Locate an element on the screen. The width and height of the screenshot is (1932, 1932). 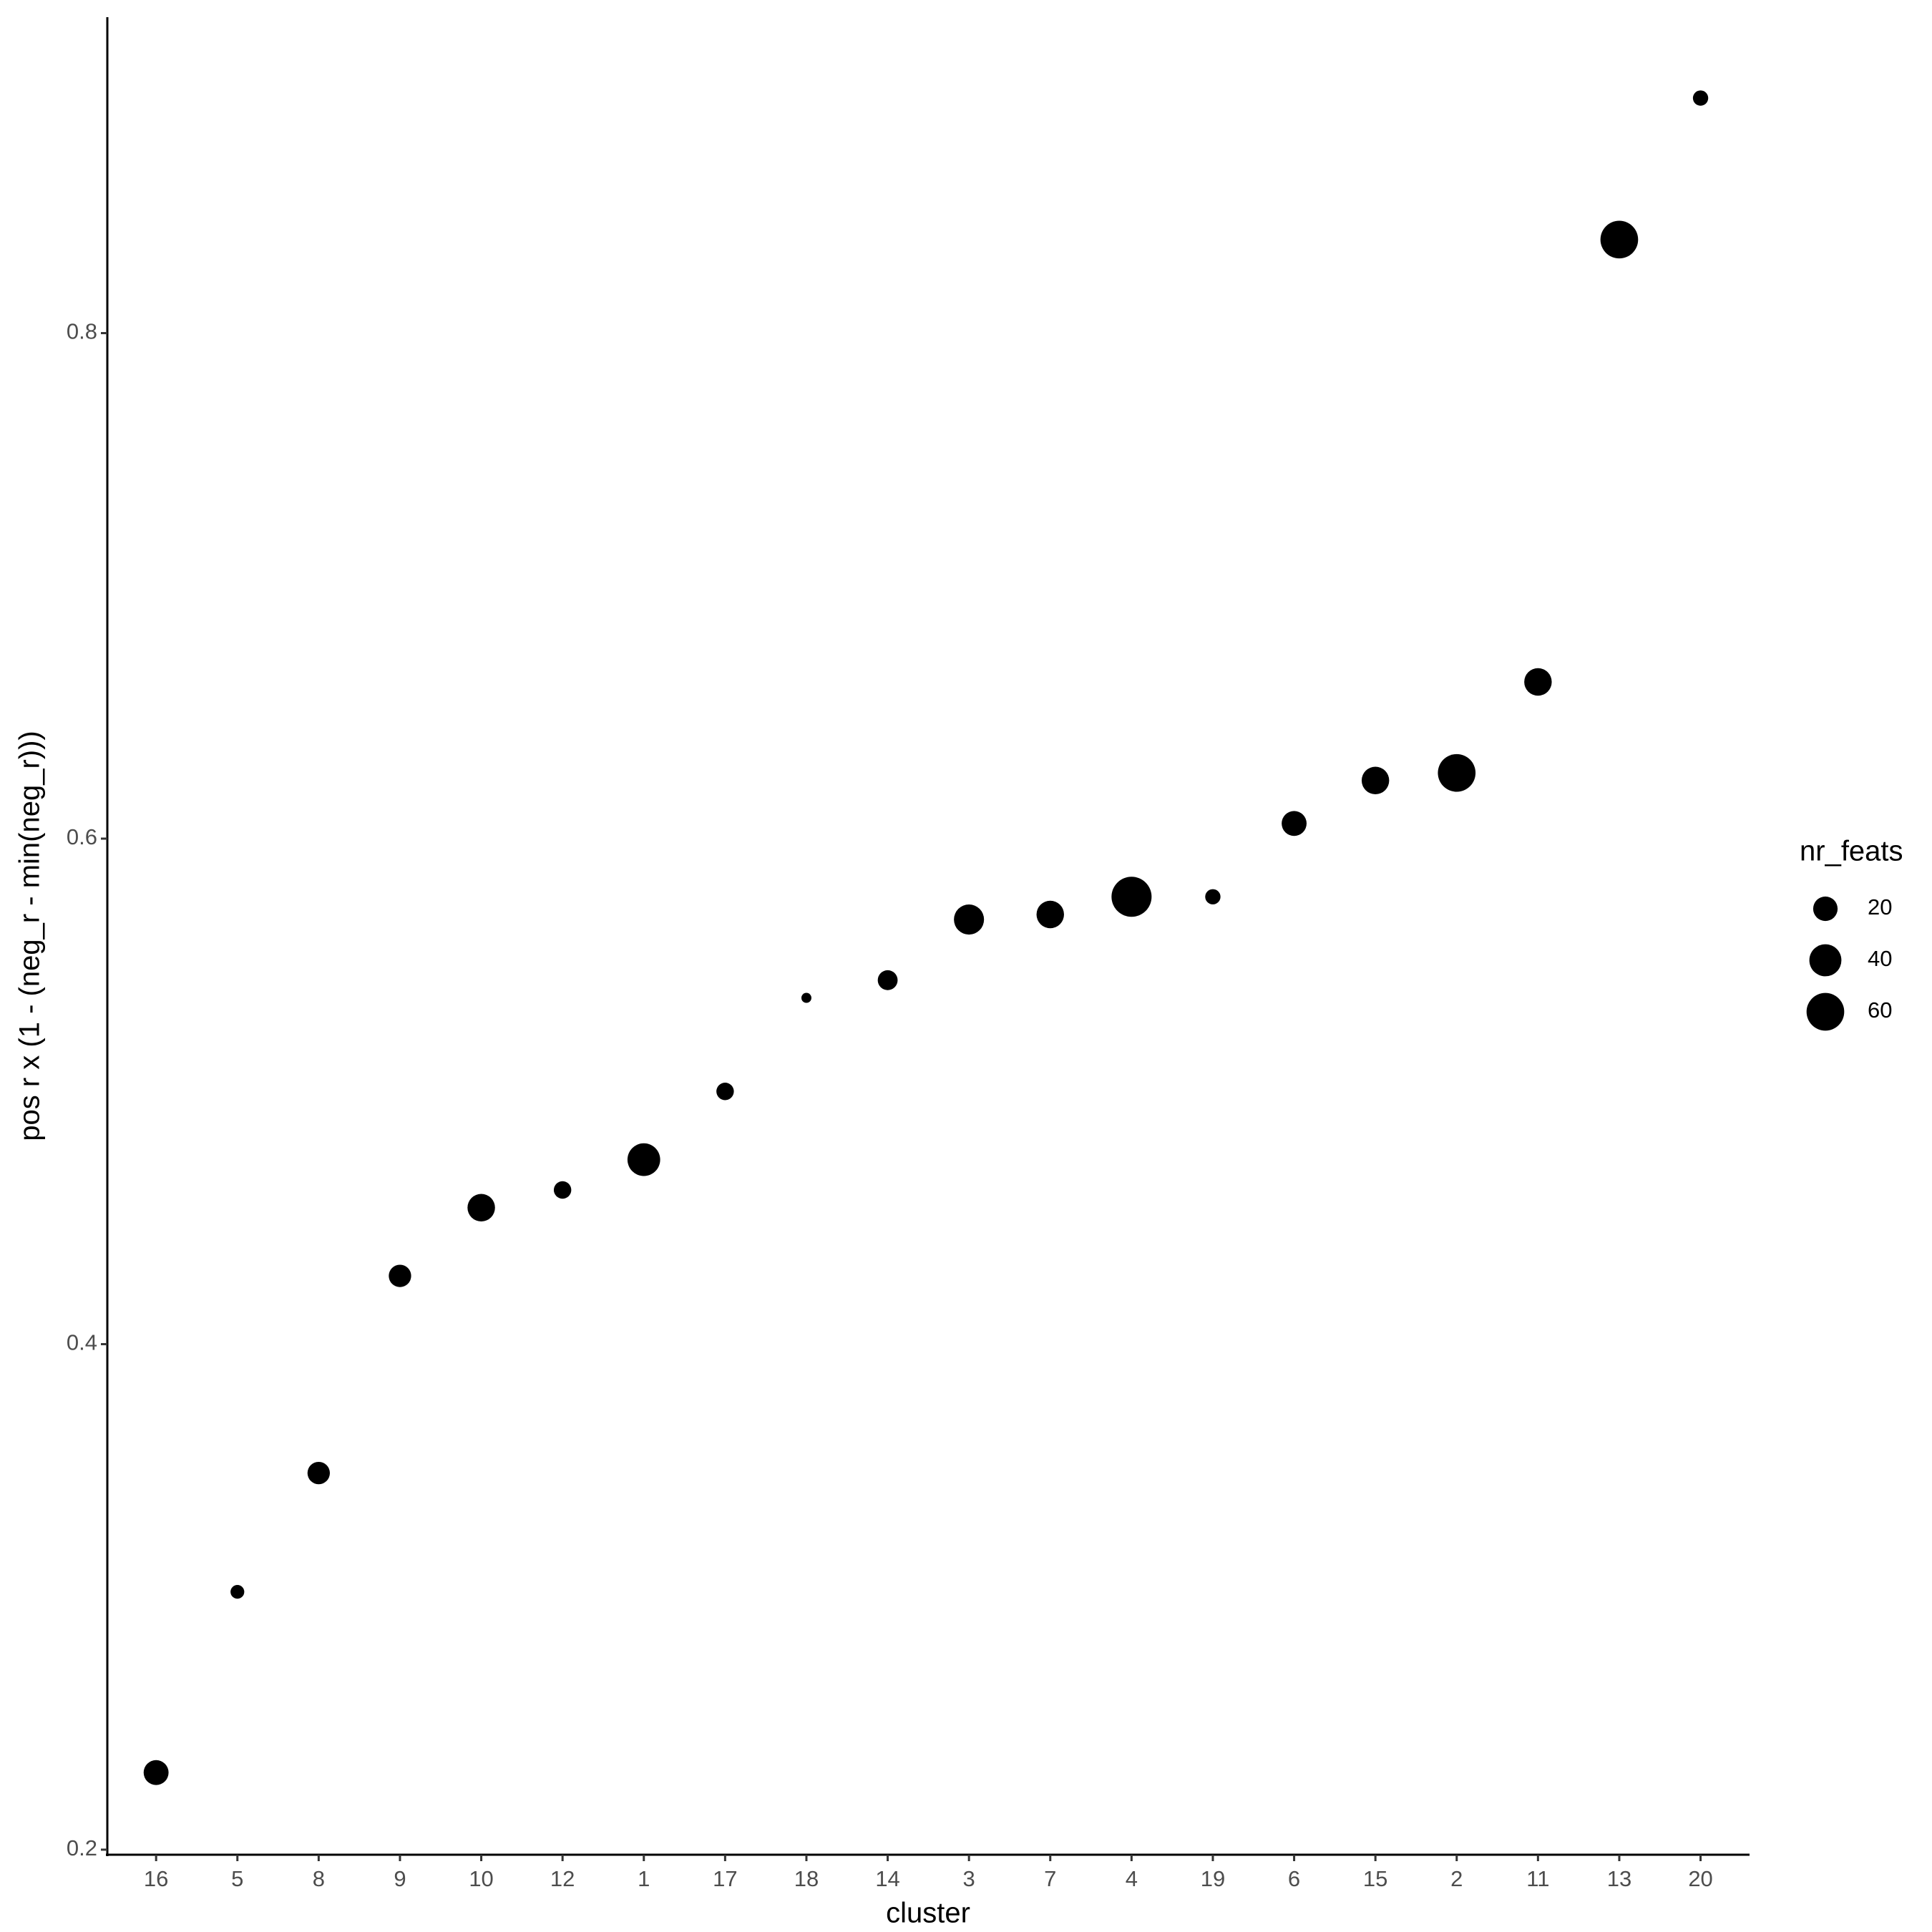
x-tick-label: 17 is located at coordinates (725, 1878).